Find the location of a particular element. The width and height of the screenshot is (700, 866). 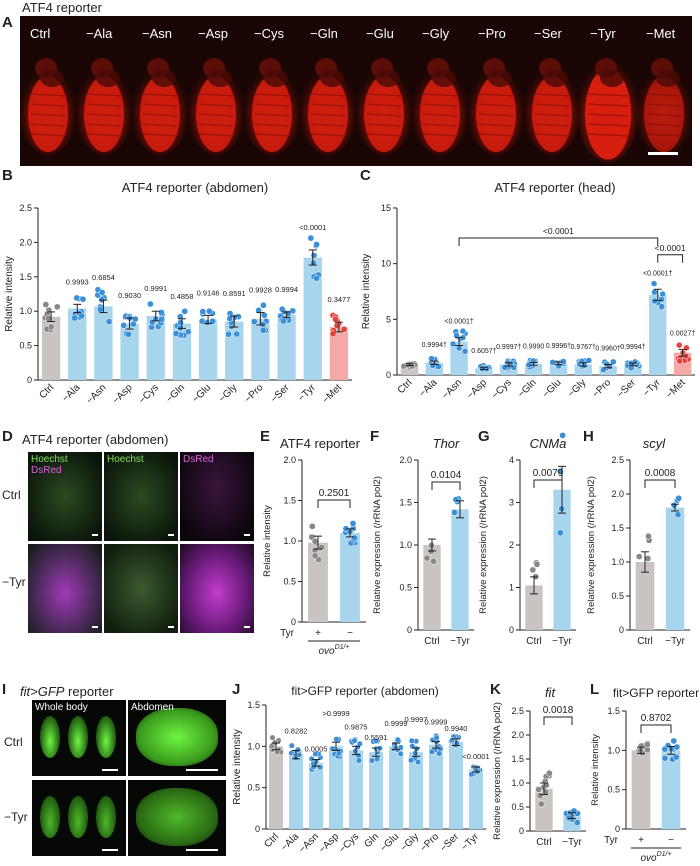

panel-a-label: −Ala is located at coordinates (99, 33).